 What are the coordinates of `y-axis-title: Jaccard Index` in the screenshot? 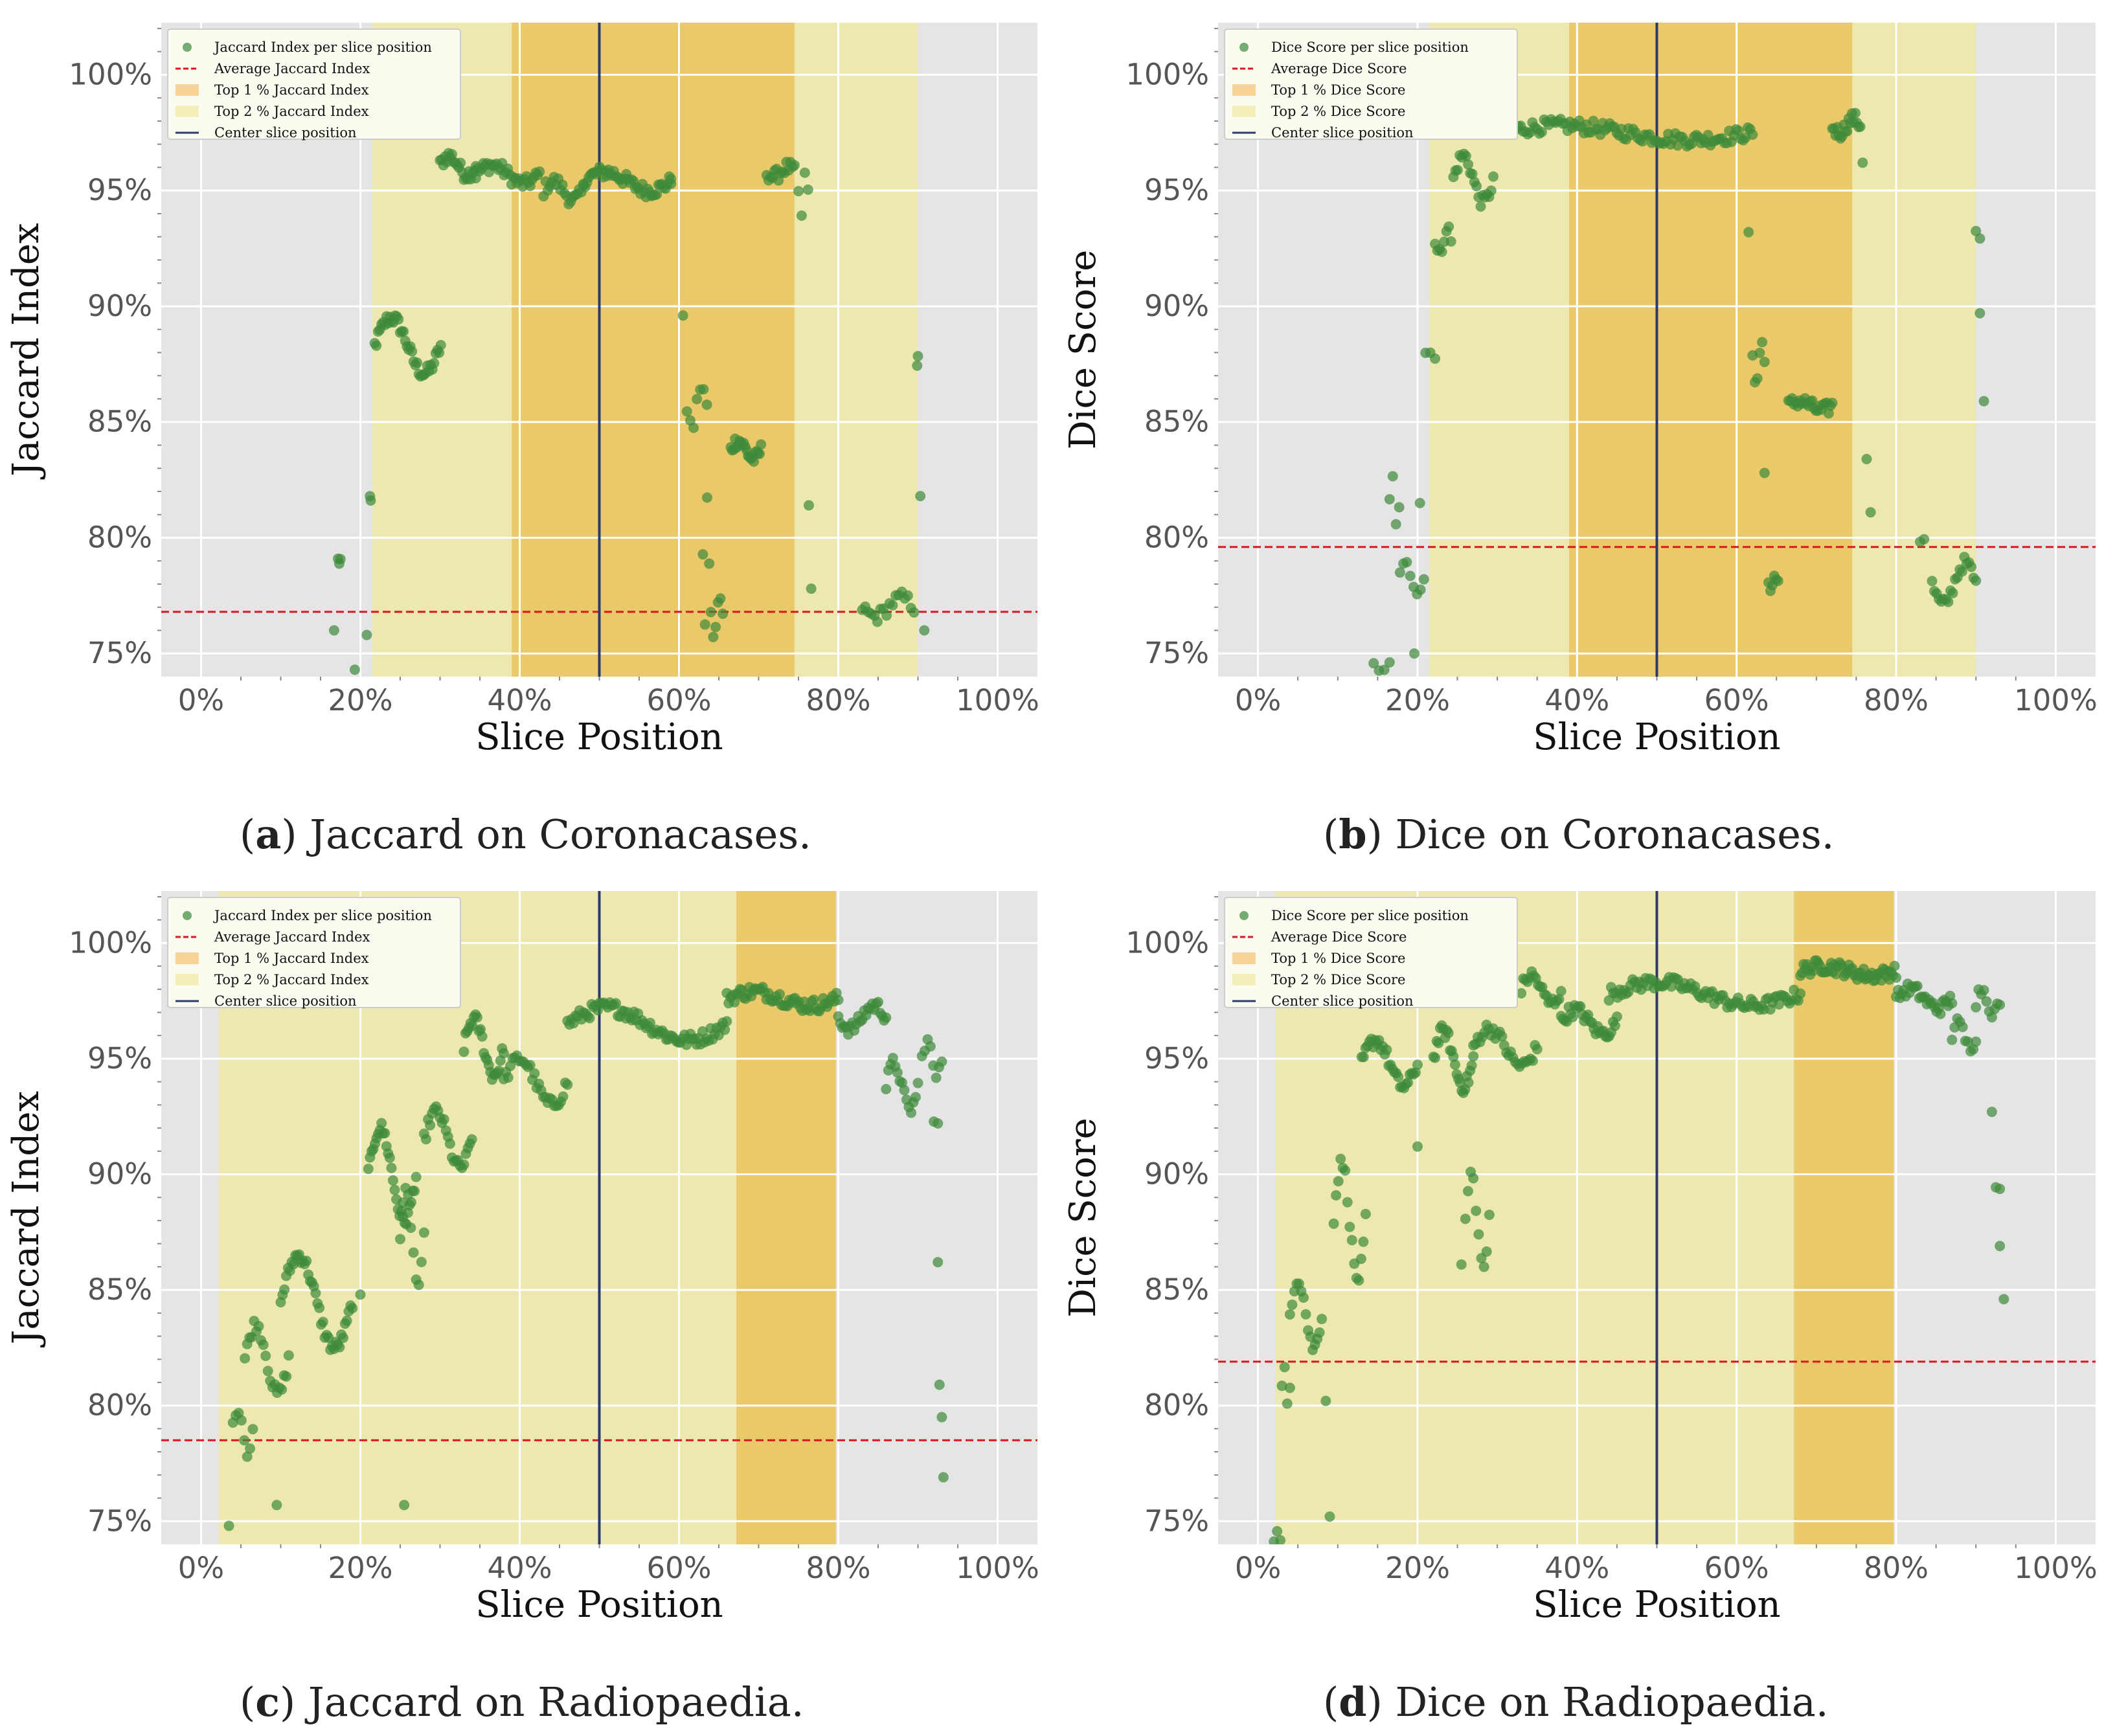 It's located at (26, 351).